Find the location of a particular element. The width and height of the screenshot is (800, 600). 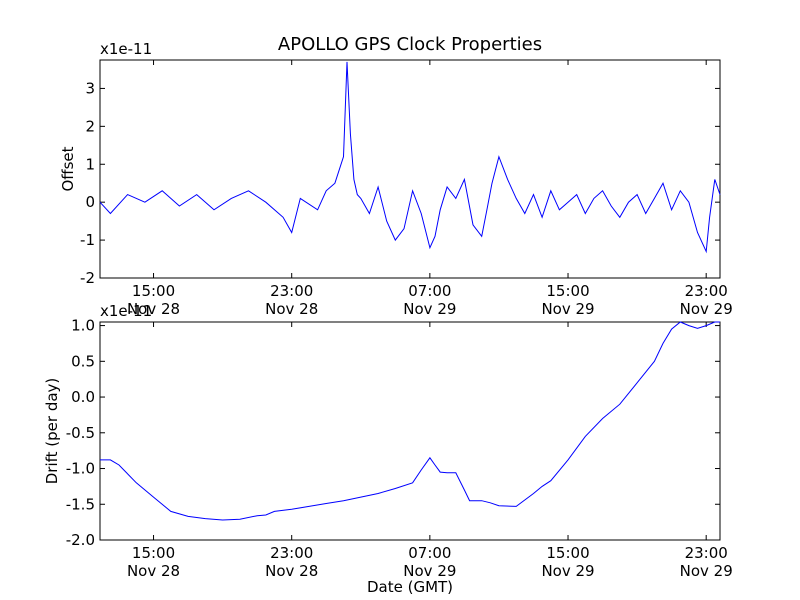

drift-ytick-label: -1.5 is located at coordinates (80, 504).